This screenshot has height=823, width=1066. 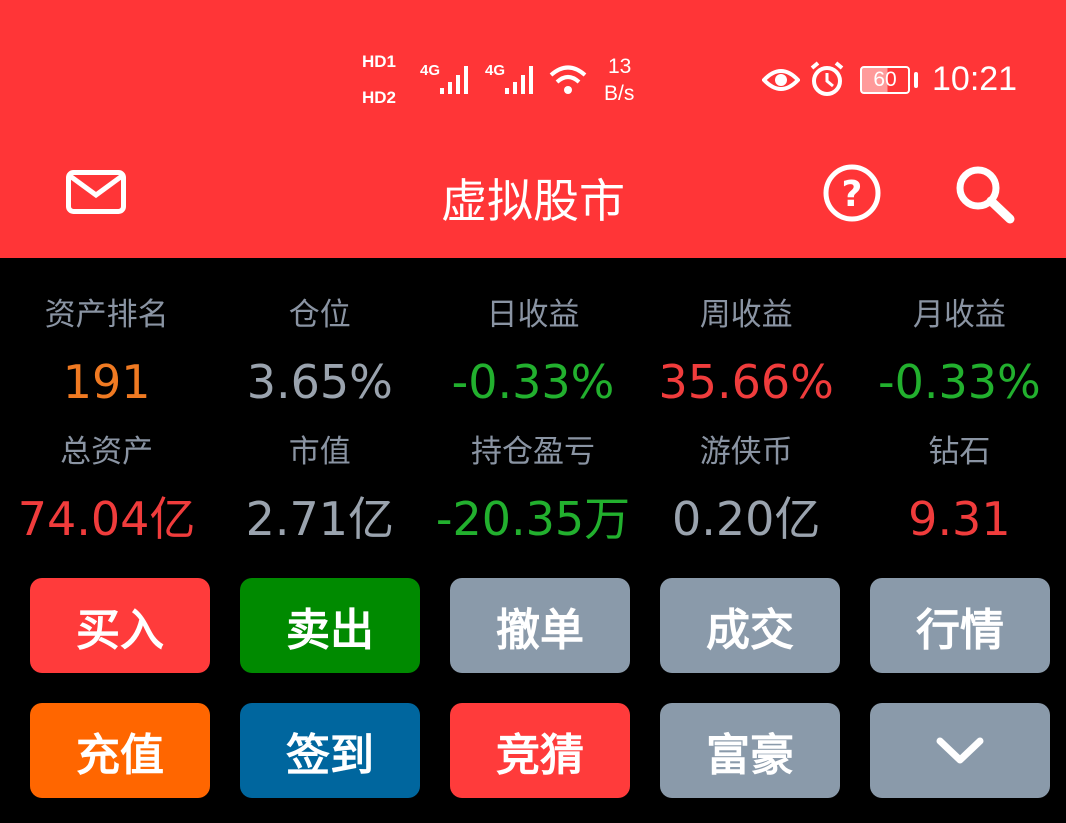 What do you see at coordinates (827, 78) in the screenshot?
I see `alarm-icon` at bounding box center [827, 78].